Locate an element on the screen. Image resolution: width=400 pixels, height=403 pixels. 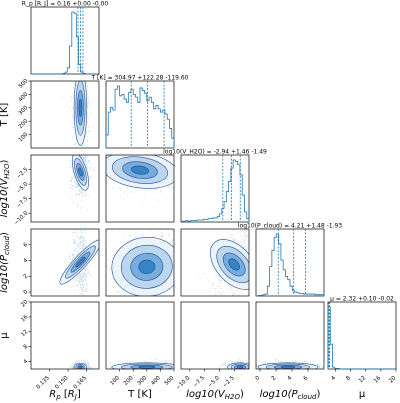
y-tick-label: −2.5 is located at coordinates (23, 173).